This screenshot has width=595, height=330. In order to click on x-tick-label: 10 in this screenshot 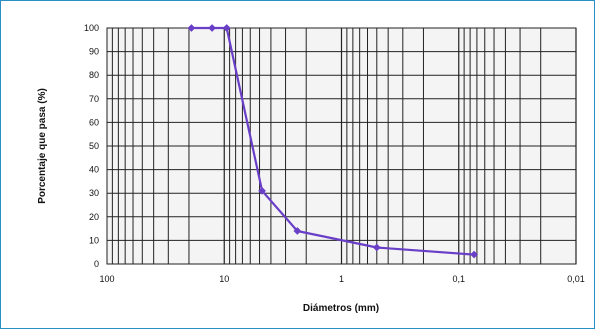, I will do `click(224, 279)`.